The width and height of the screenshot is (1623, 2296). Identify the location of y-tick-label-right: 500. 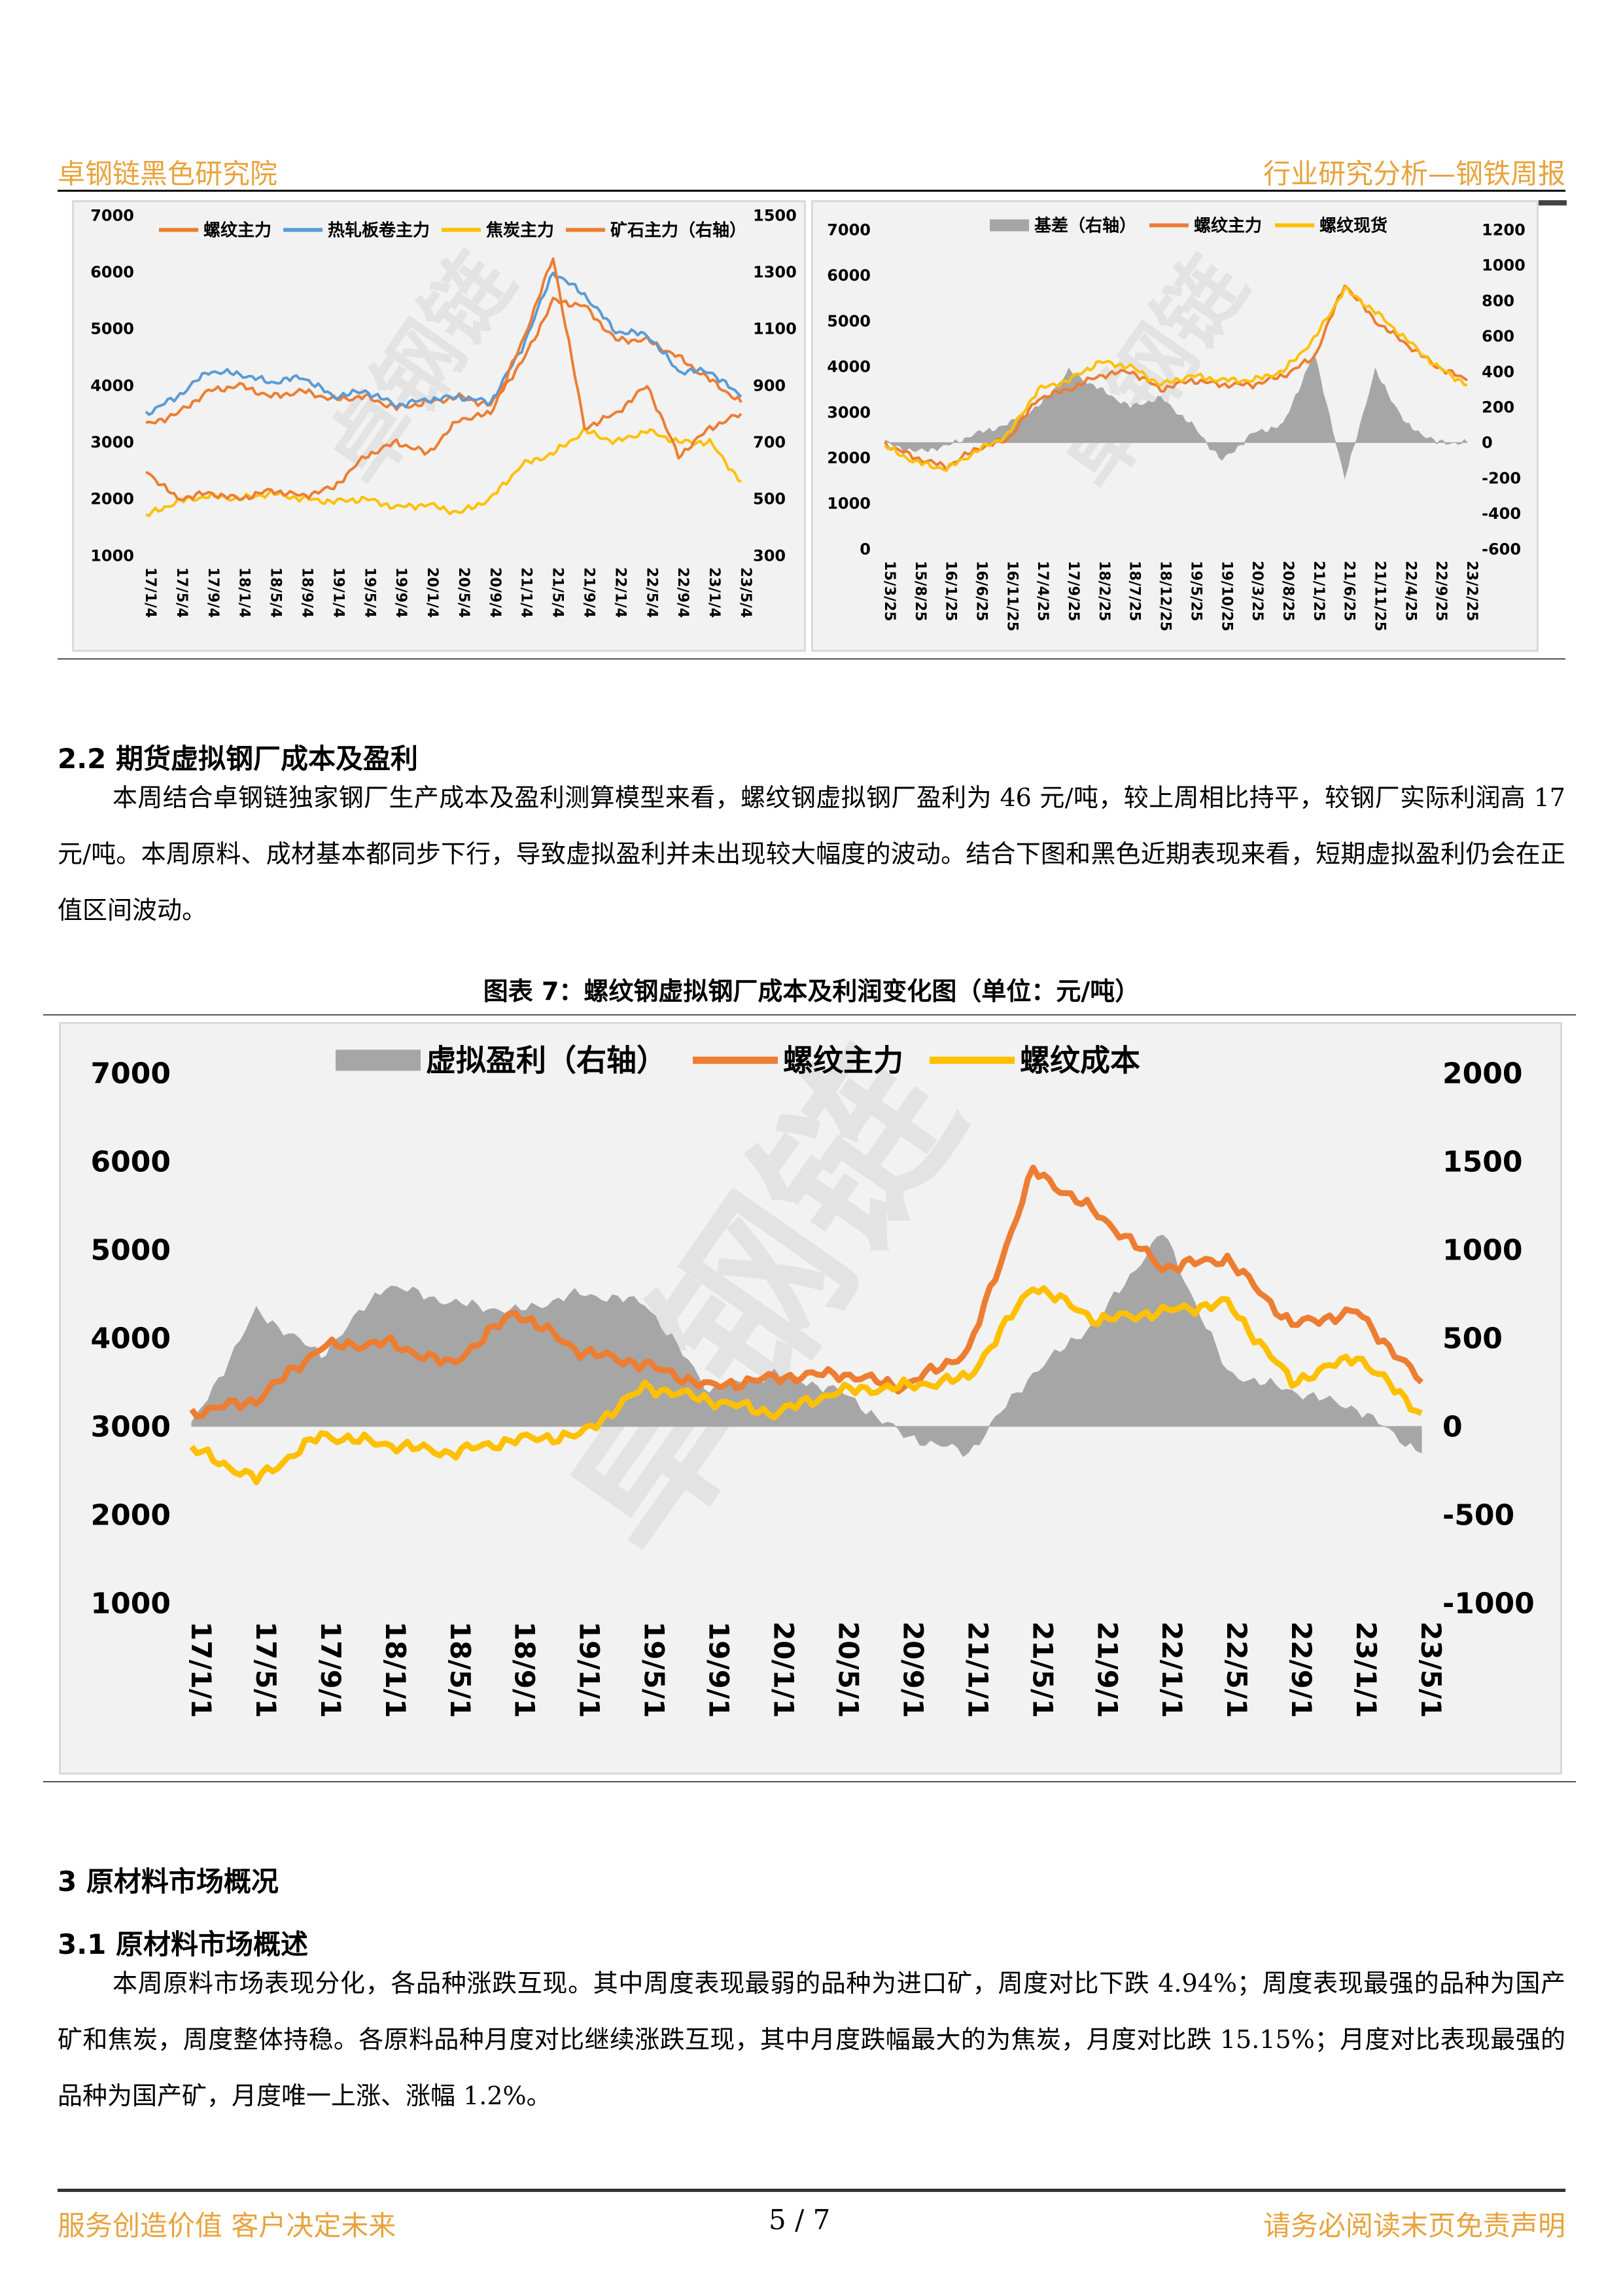
(1473, 1339).